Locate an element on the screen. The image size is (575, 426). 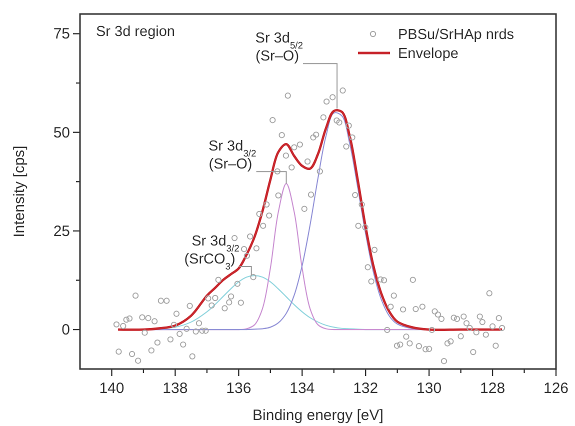
annotation: Sr 3d$_{5/2}$ (Sr–O) is located at coordinates (279, 47).